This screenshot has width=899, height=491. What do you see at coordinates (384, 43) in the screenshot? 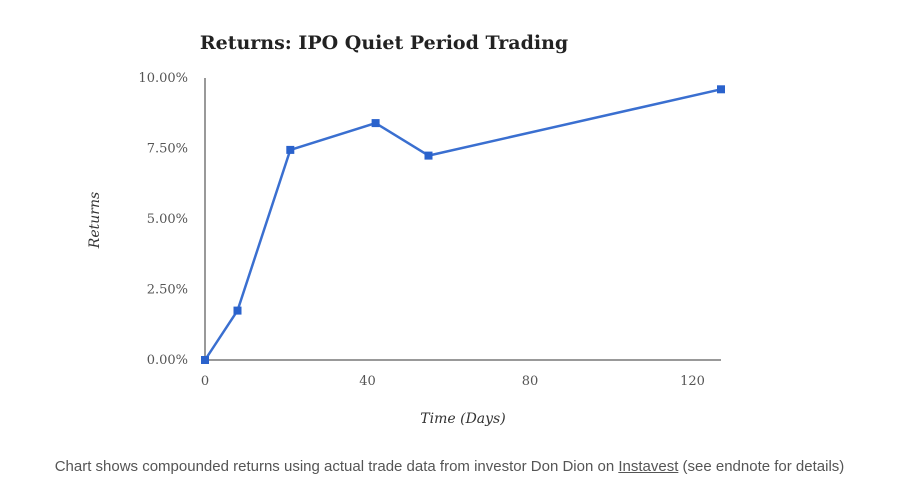
I see `chart-title: Returns: IPO Quiet Period Trading` at bounding box center [384, 43].